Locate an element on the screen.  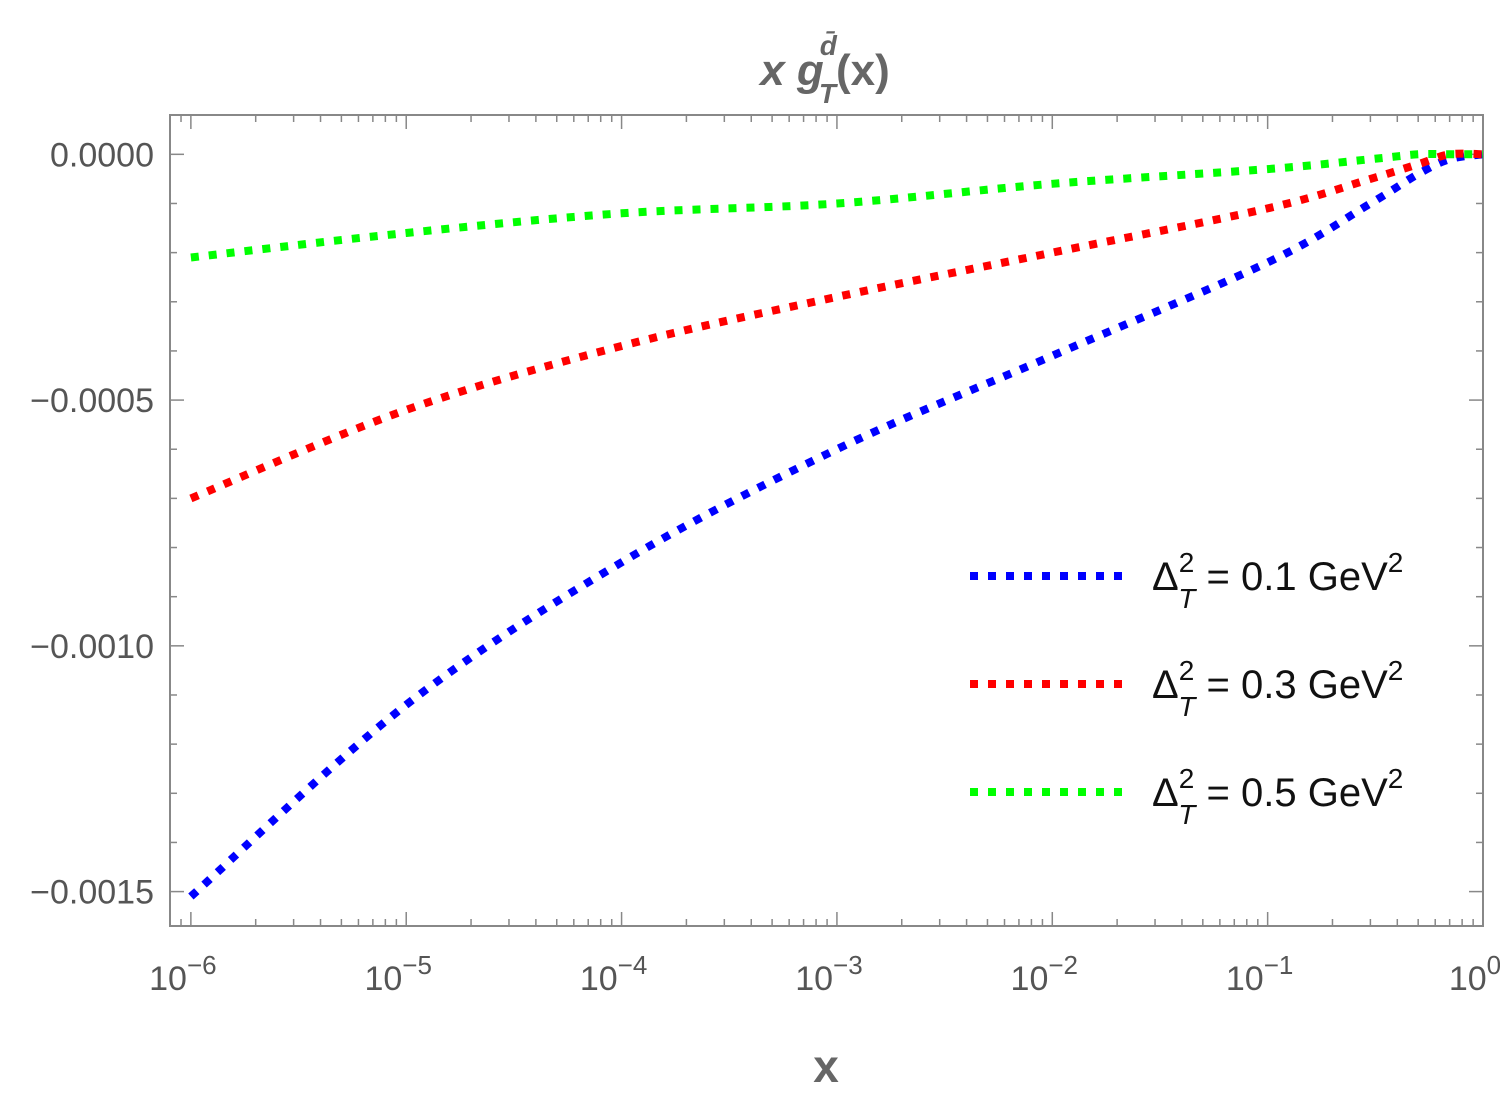
x-tick-label: 10⁻⁴ is located at coordinates (613, 974).